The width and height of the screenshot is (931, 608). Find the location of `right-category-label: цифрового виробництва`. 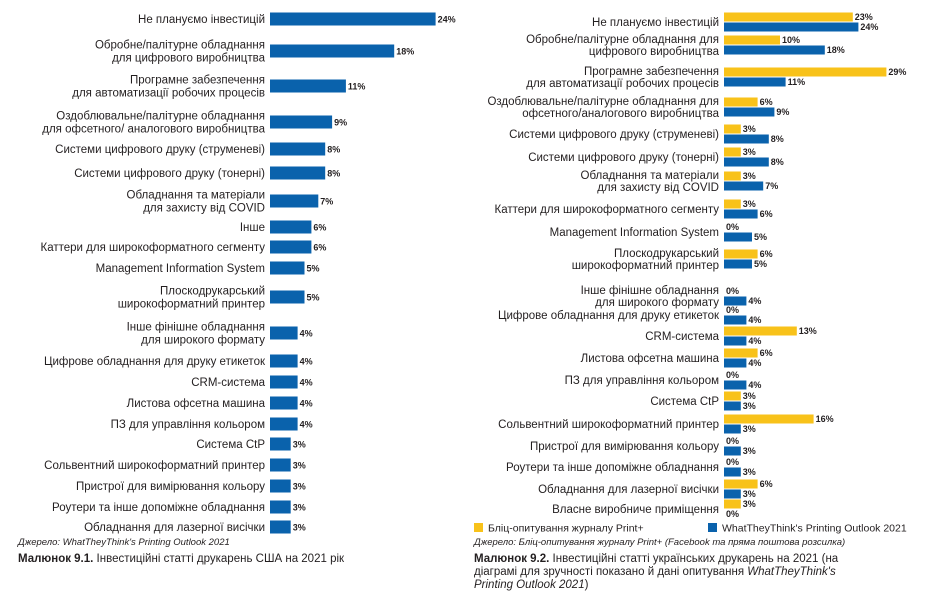

right-category-label: цифрового виробництва is located at coordinates (654, 52).